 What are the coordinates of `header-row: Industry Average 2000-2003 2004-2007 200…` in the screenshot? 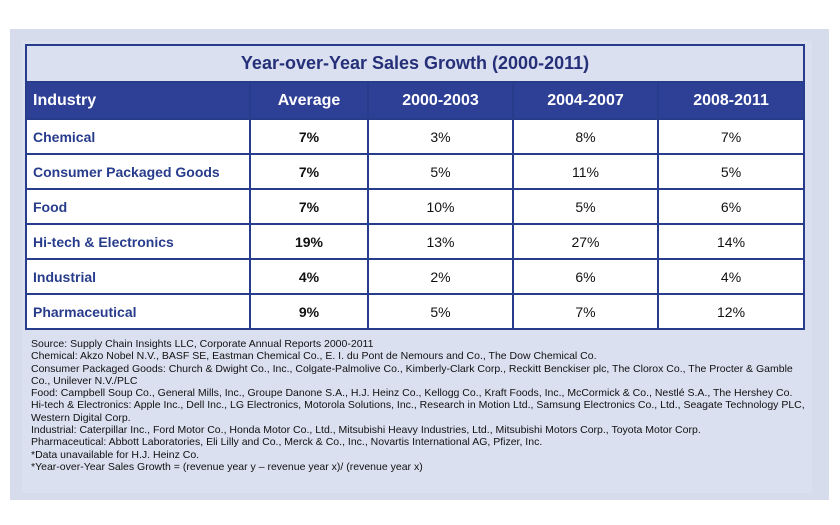 It's located at (415, 100).